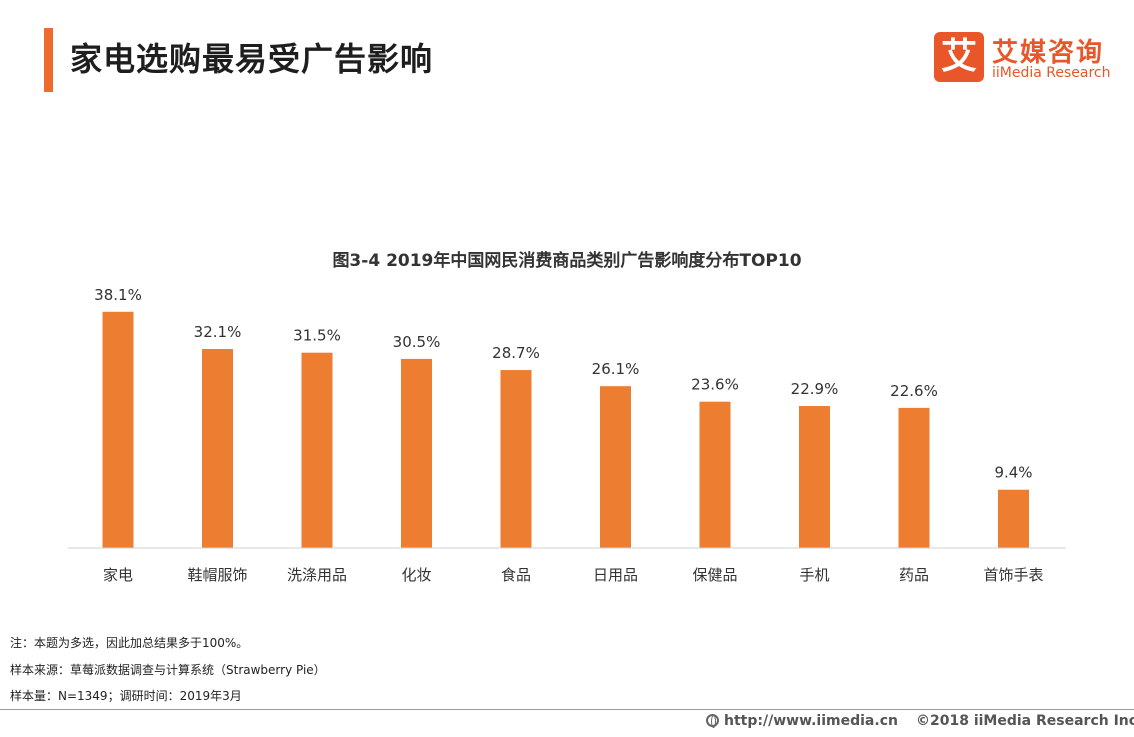  I want to click on category-label-0: 家电, so click(118, 575).